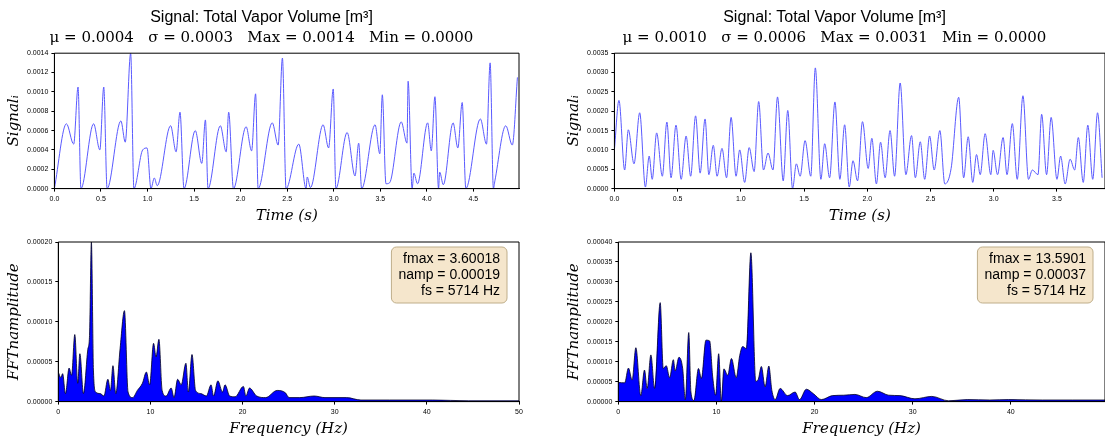 This screenshot has width=1105, height=441. I want to click on annotation: fmax = 3.60018, so click(452, 257).